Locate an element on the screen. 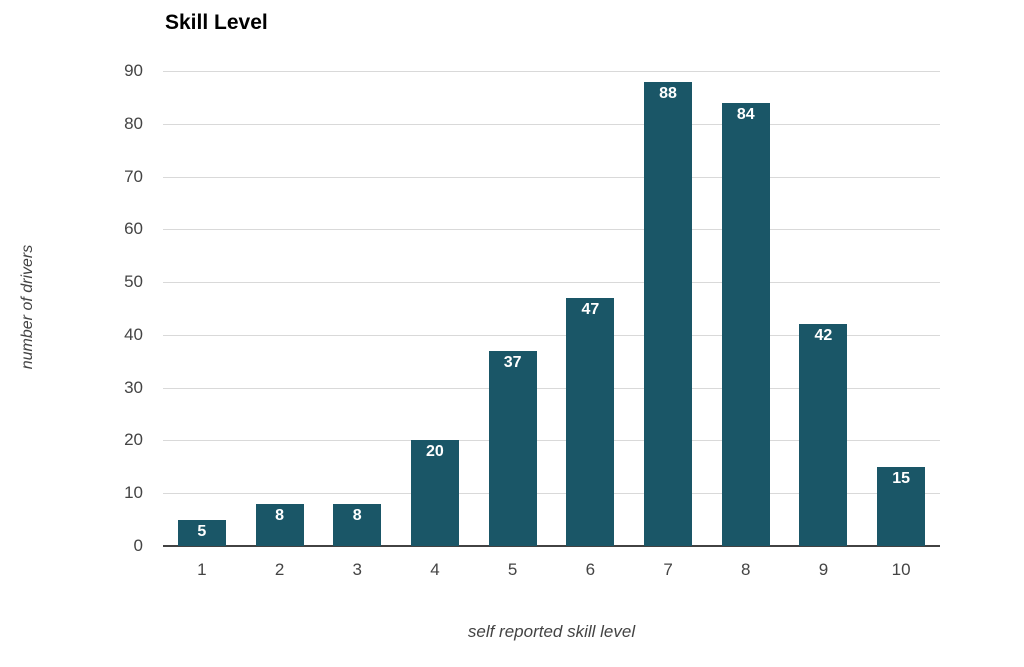  x-tick-label: 10 is located at coordinates (901, 569).